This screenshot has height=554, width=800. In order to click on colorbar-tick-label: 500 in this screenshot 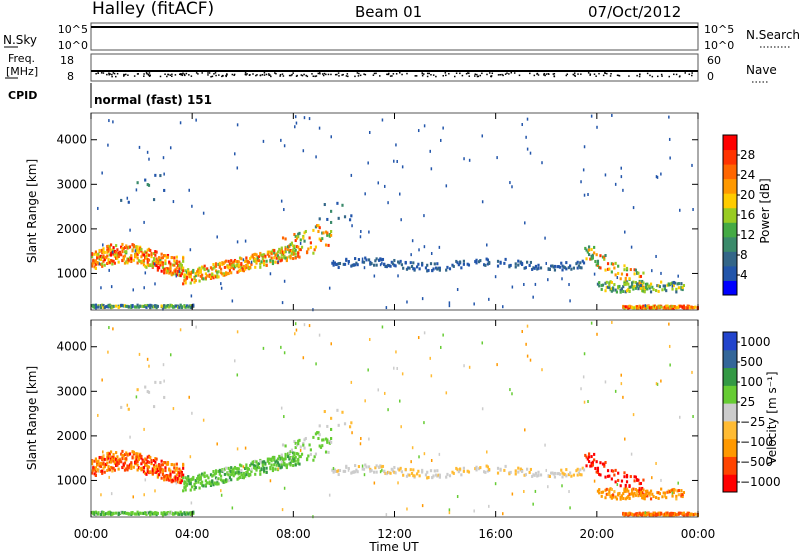, I will do `click(751, 362)`.